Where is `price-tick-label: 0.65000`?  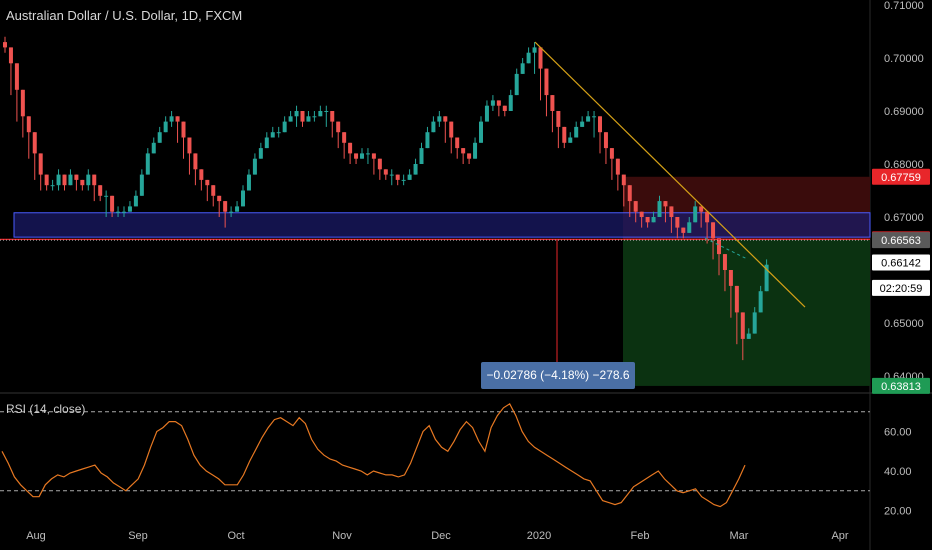
price-tick-label: 0.65000 is located at coordinates (904, 324).